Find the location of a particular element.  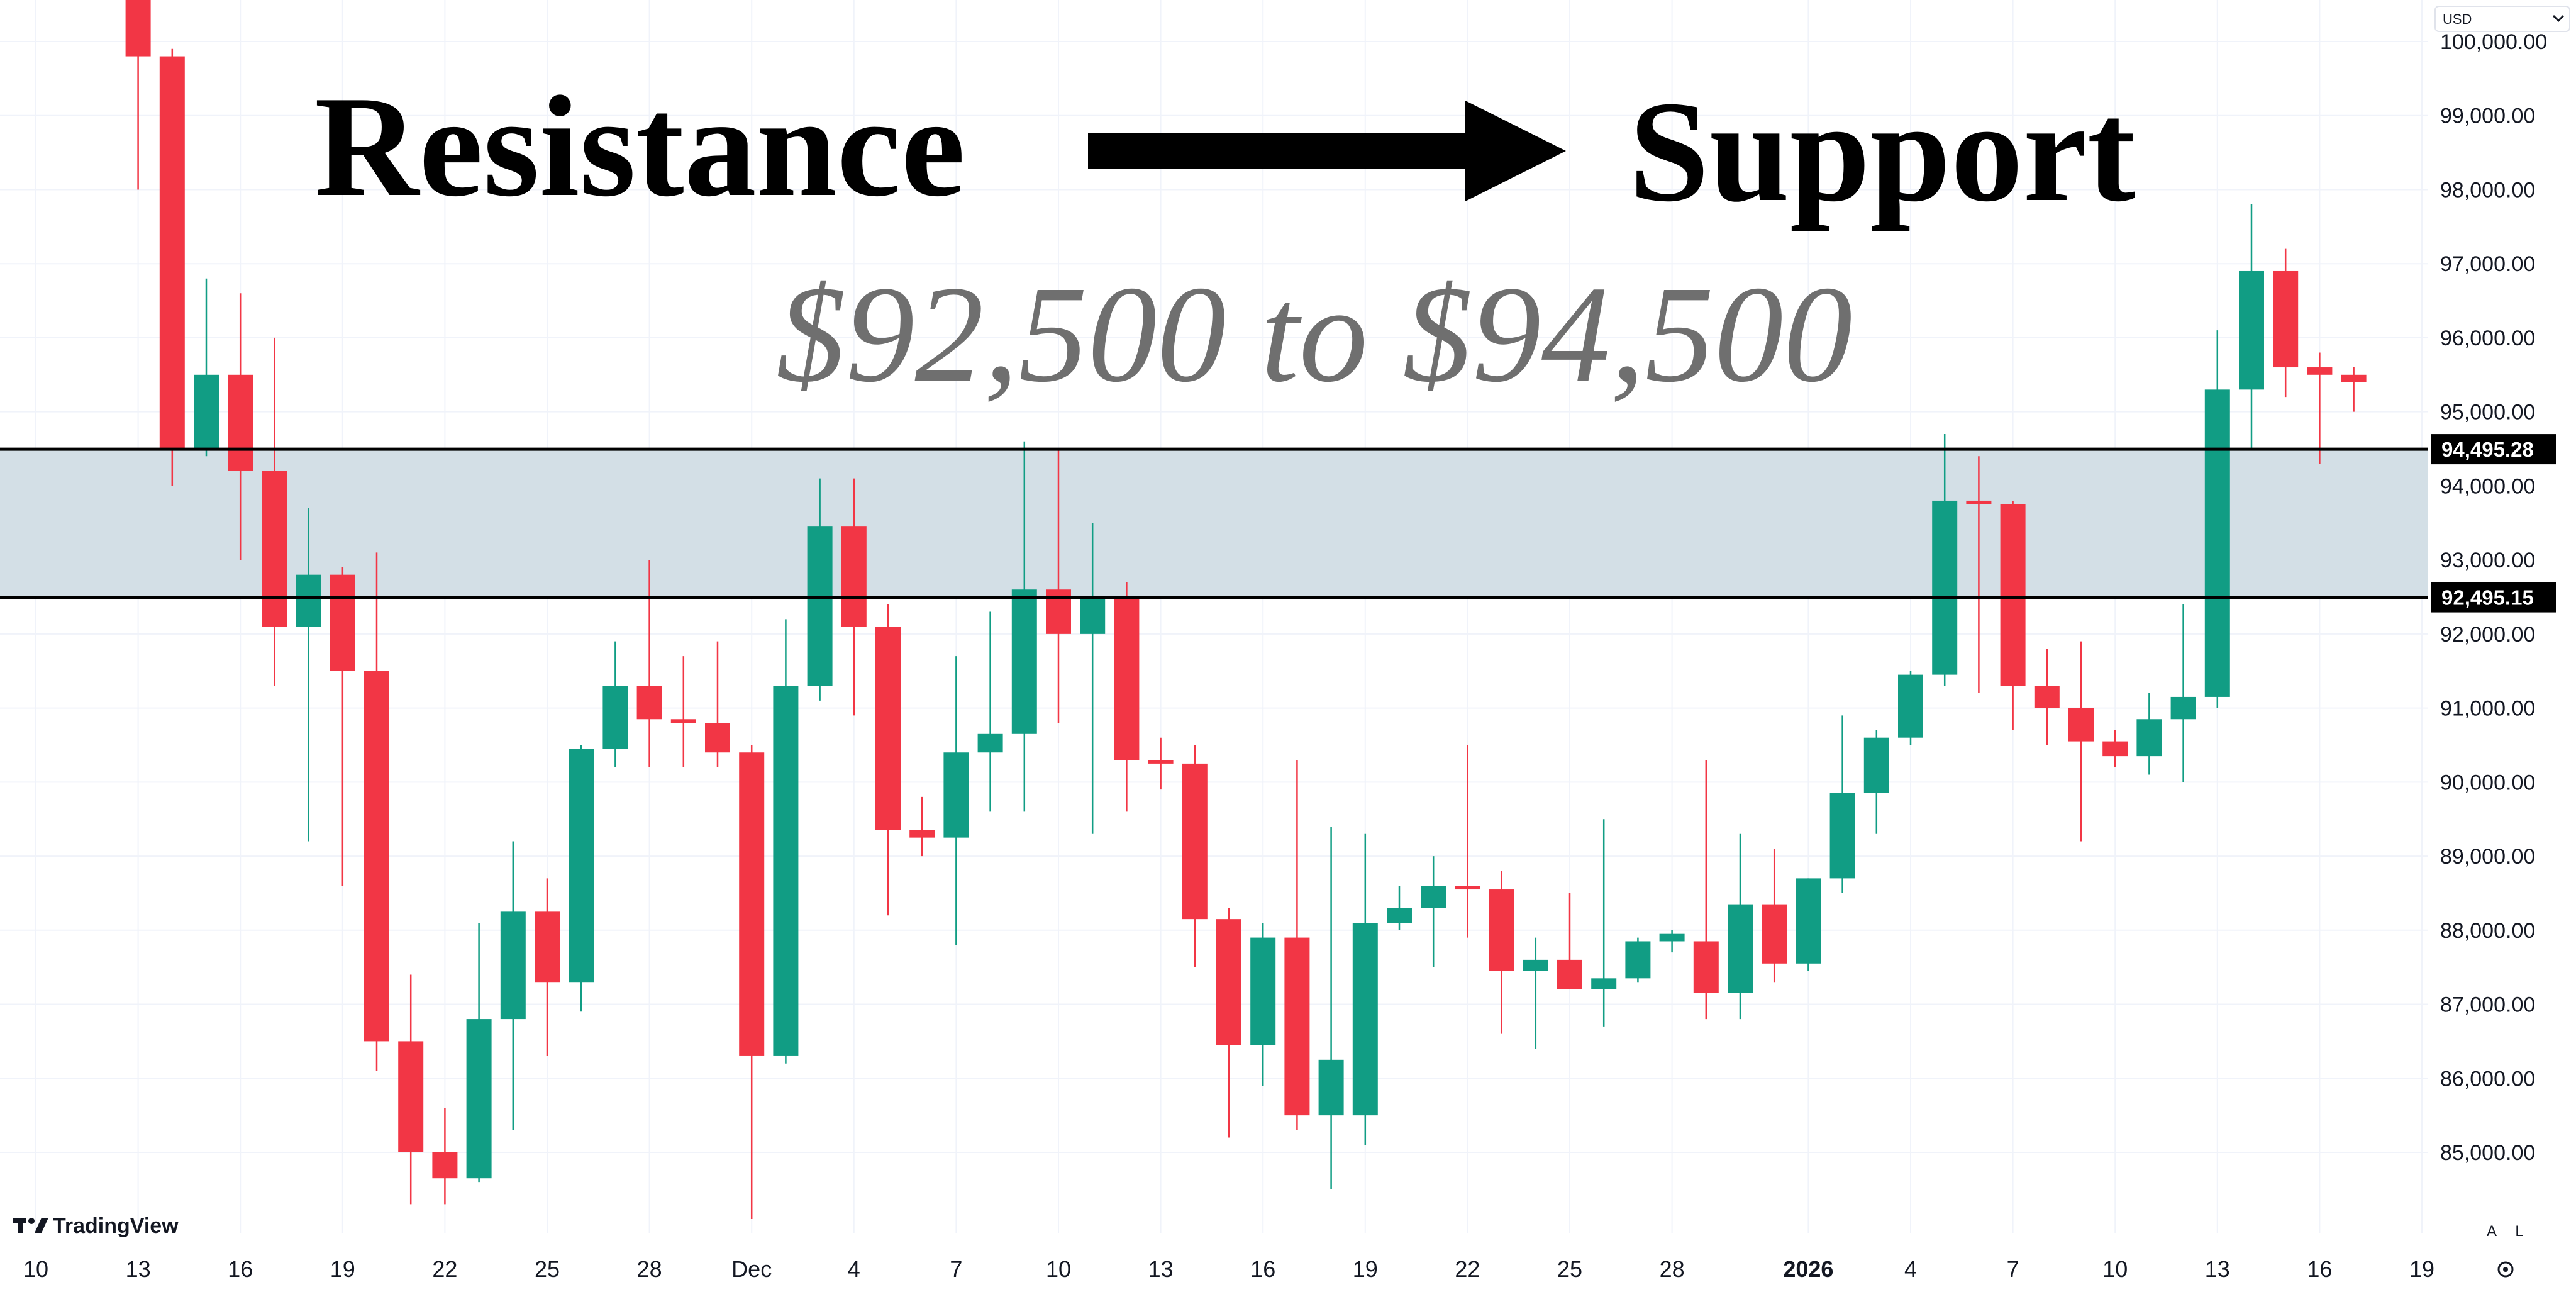

tradingview-logo: TradingView is located at coordinates (96, 1226).